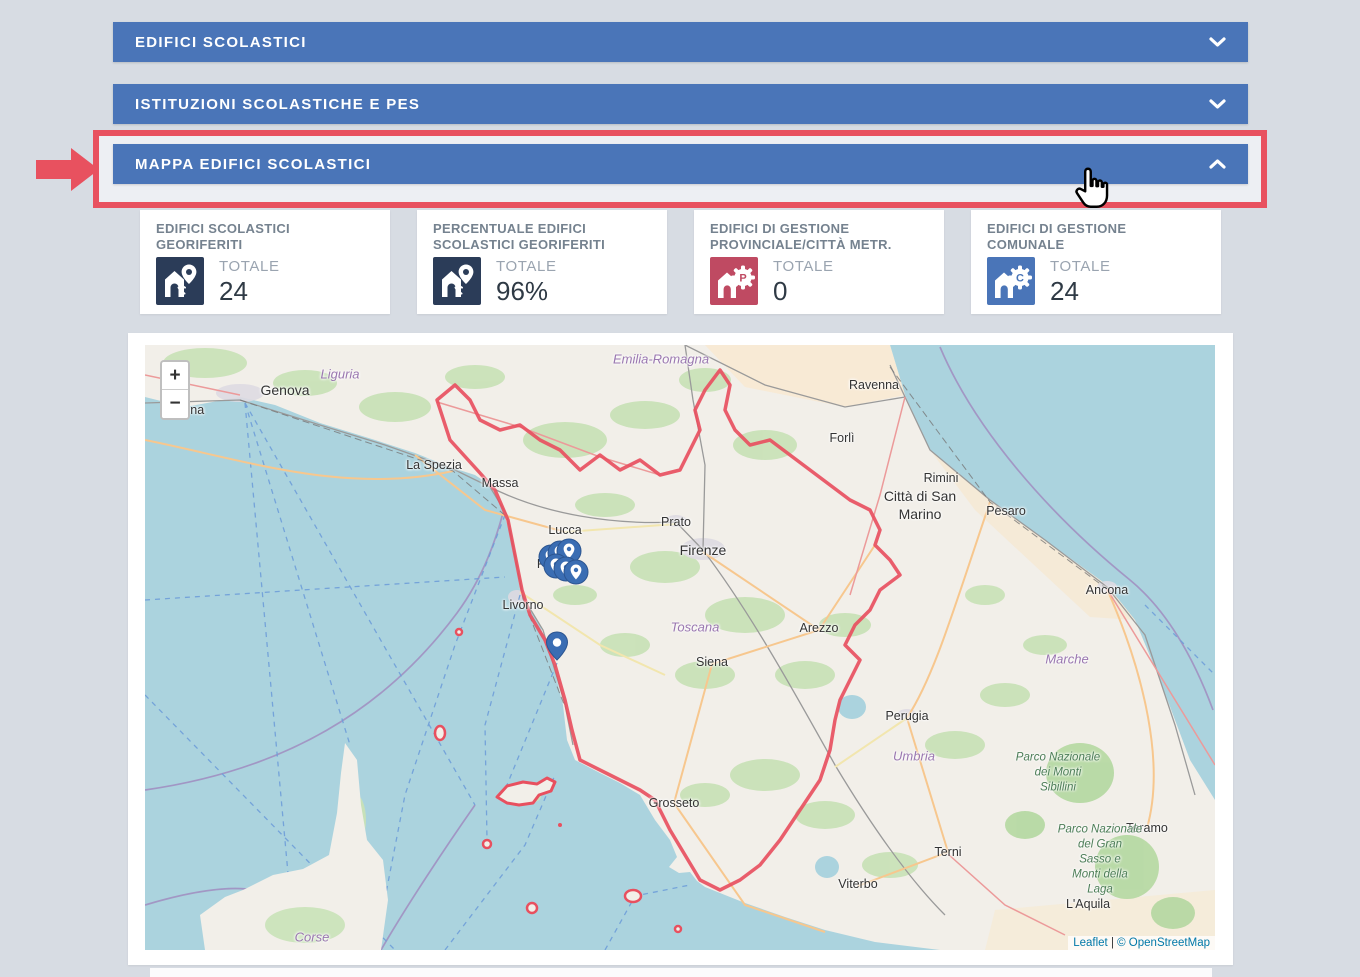 This screenshot has height=977, width=1360. What do you see at coordinates (1217, 164) in the screenshot?
I see `chevron-up-icon` at bounding box center [1217, 164].